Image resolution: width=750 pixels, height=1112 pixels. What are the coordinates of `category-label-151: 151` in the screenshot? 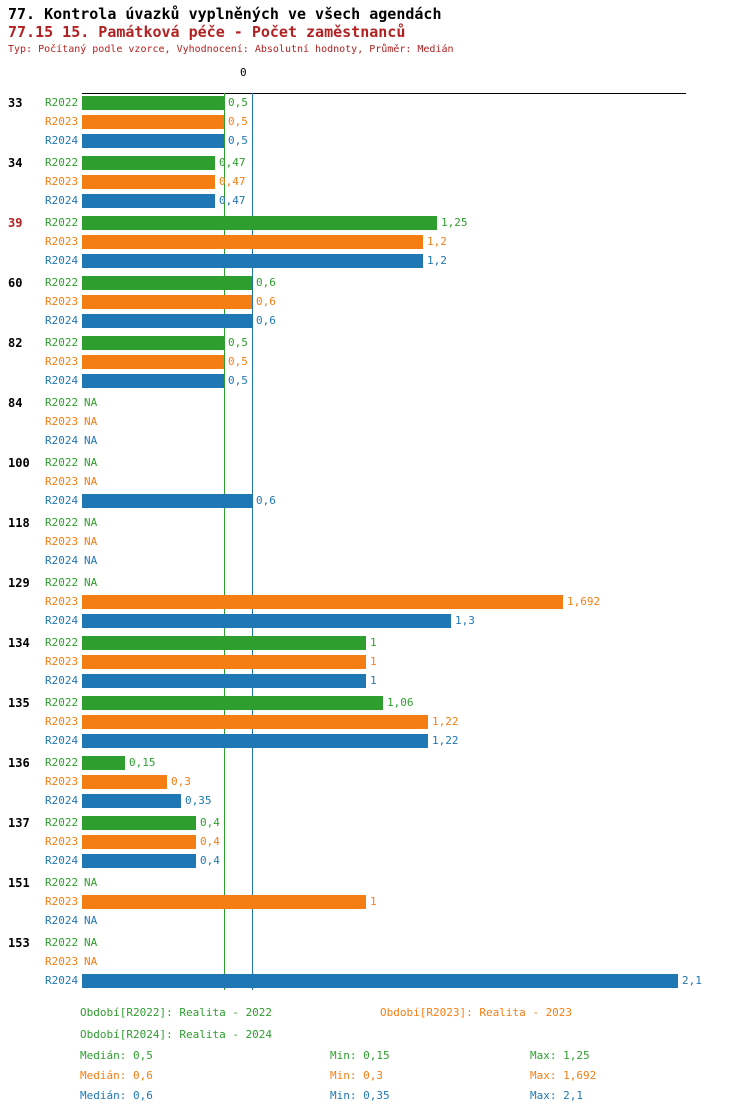 It's located at (19, 883).